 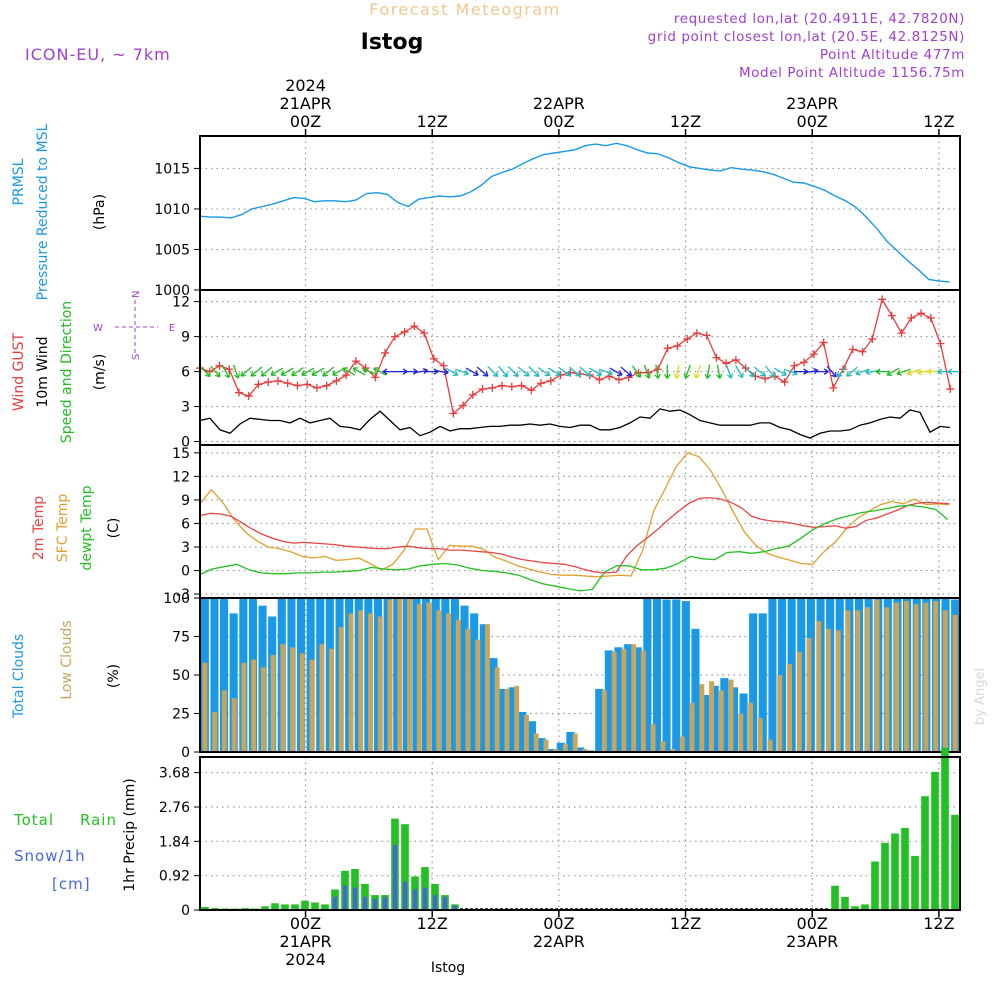 I want to click on ytick-label-4: 100, so click(x=176, y=599).